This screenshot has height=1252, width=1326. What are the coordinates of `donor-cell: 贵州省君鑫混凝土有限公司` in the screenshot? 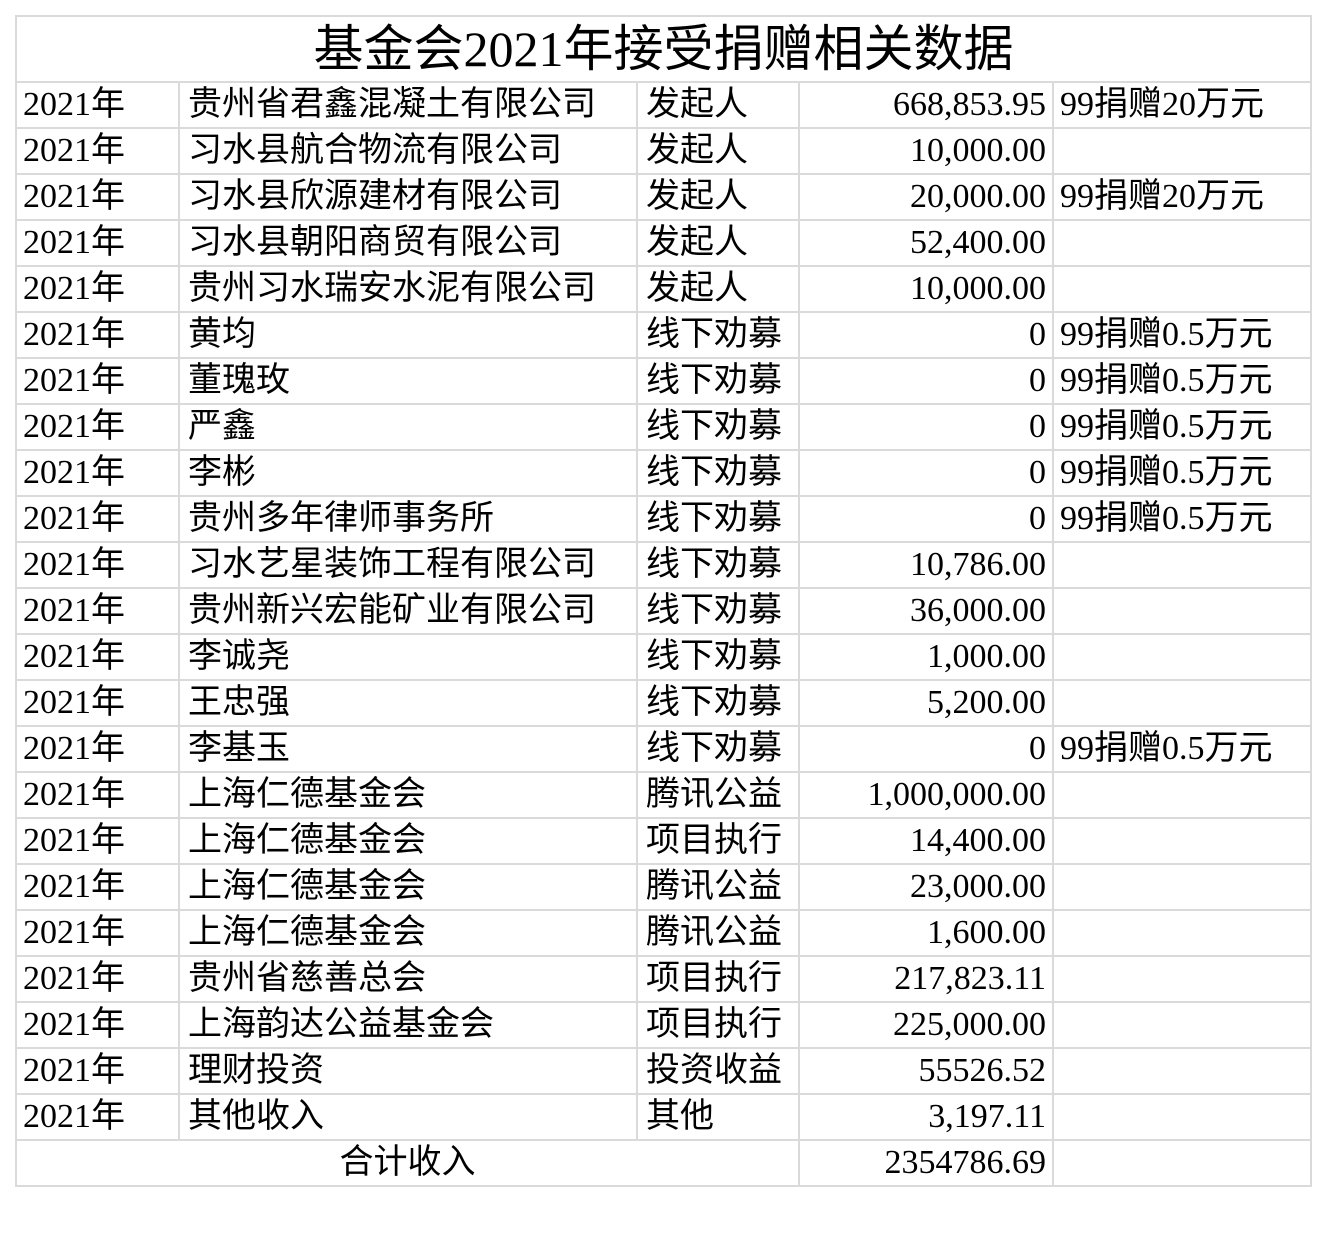 It's located at (408, 105).